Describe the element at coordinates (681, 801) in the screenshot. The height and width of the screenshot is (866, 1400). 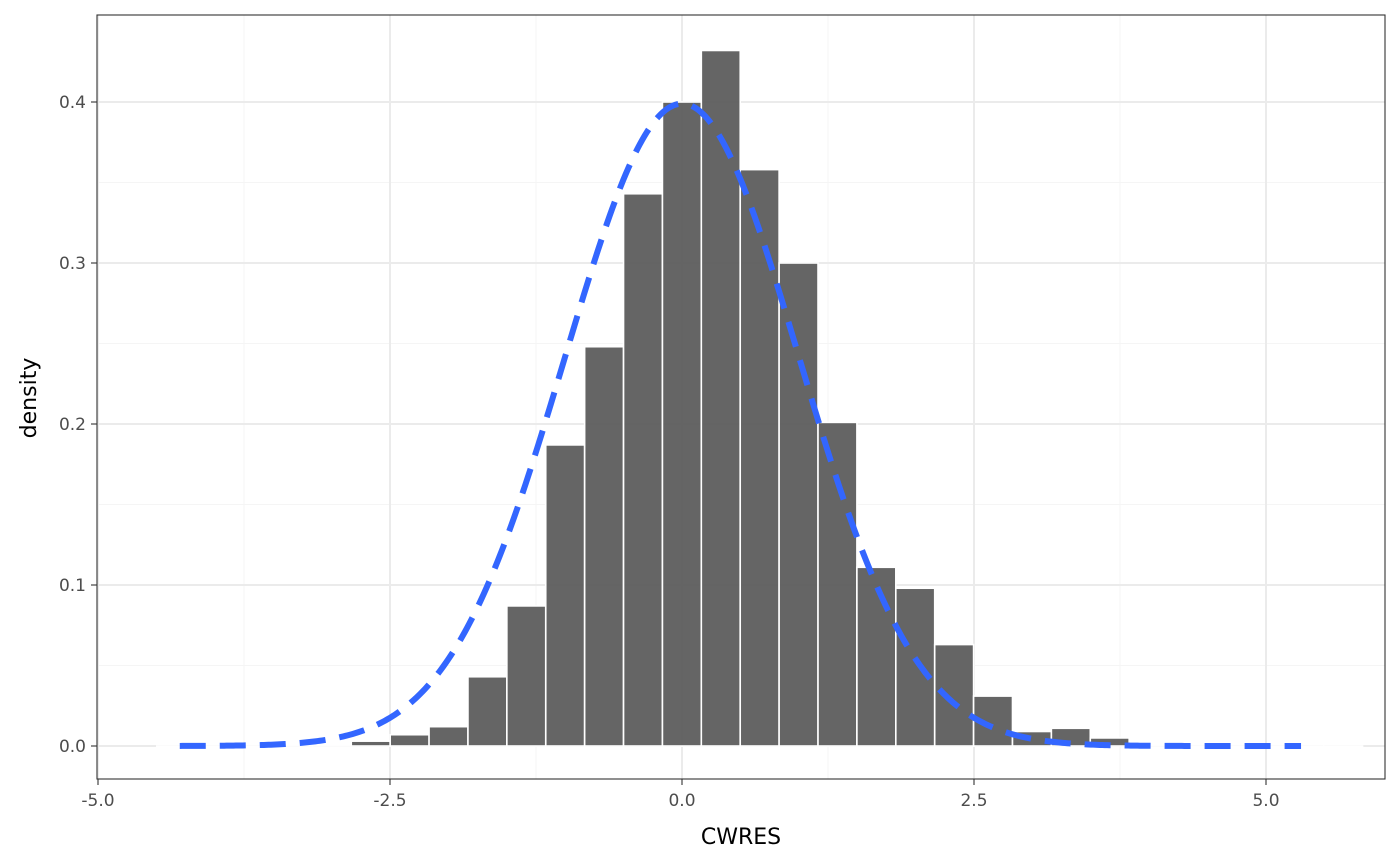
I see `x-tick-label-2: 0.0` at that location.